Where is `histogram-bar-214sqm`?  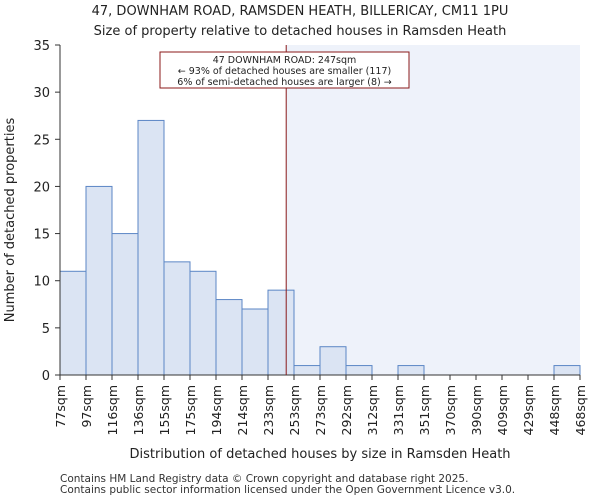
histogram-bar-214sqm is located at coordinates (255, 342).